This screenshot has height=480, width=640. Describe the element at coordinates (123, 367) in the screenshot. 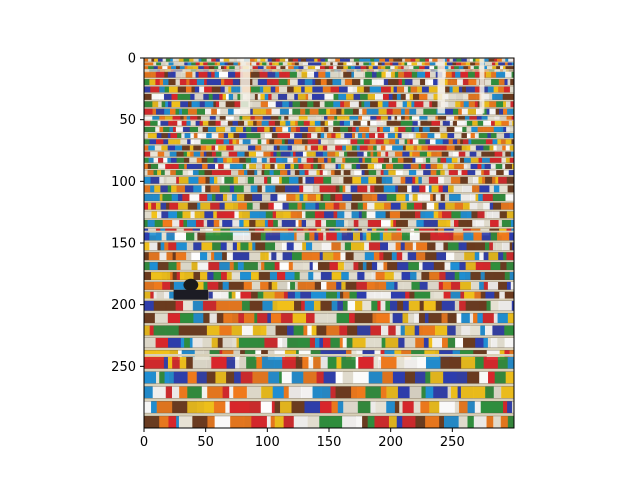

I see `y-tick-label: 250` at that location.